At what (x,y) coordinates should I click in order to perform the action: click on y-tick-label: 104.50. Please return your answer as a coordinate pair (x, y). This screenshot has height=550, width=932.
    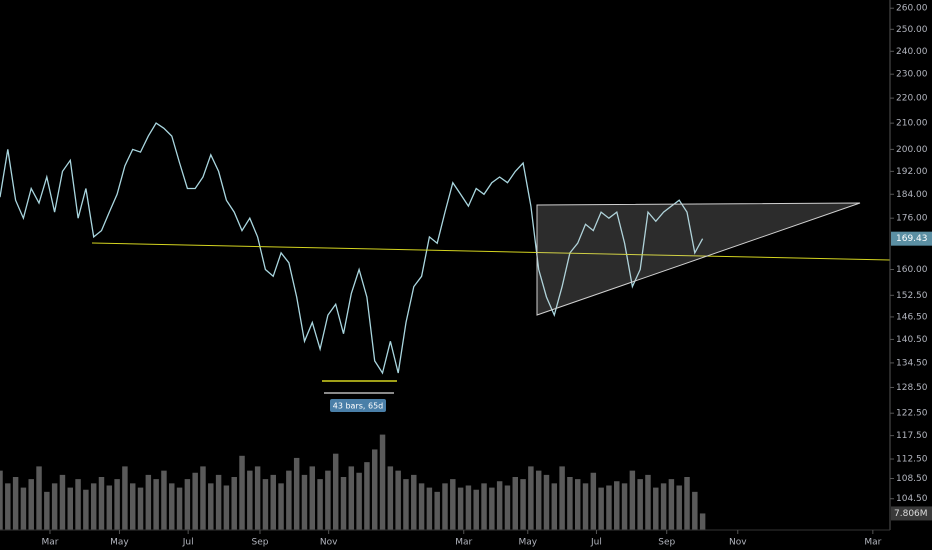
    Looking at the image, I should click on (912, 499).